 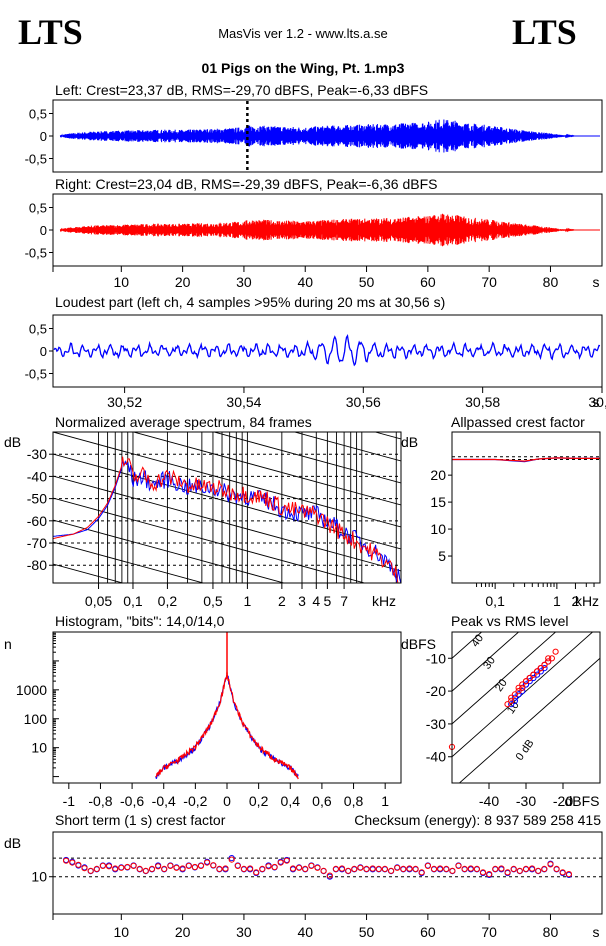 I want to click on xtick-label: 3, so click(x=302, y=601).